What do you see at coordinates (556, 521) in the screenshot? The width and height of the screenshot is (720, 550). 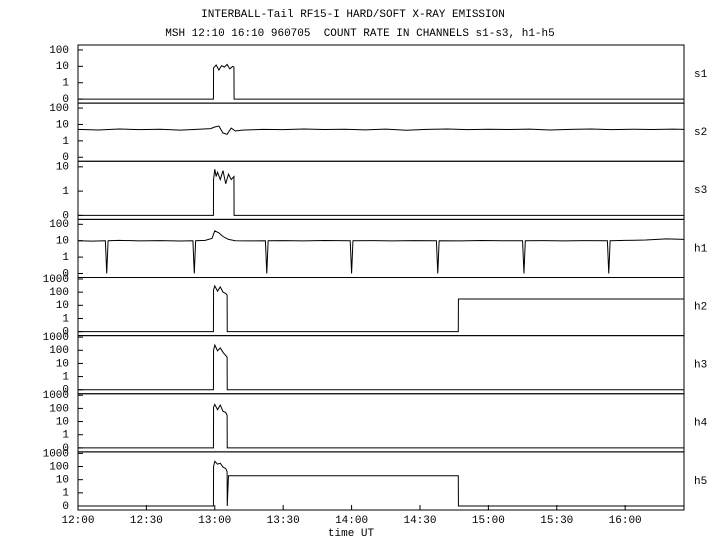 I see `x-tick-label: 15:30` at bounding box center [556, 521].